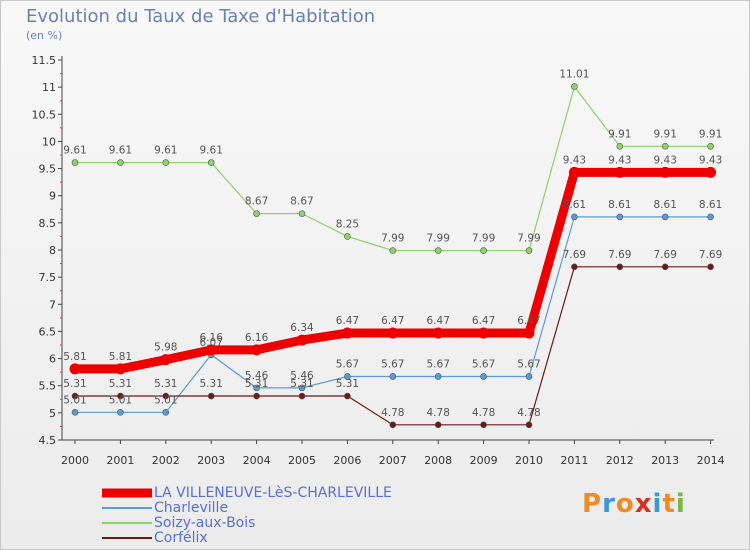 Image resolution: width=750 pixels, height=550 pixels. I want to click on x-tick-label: 2012, so click(620, 460).